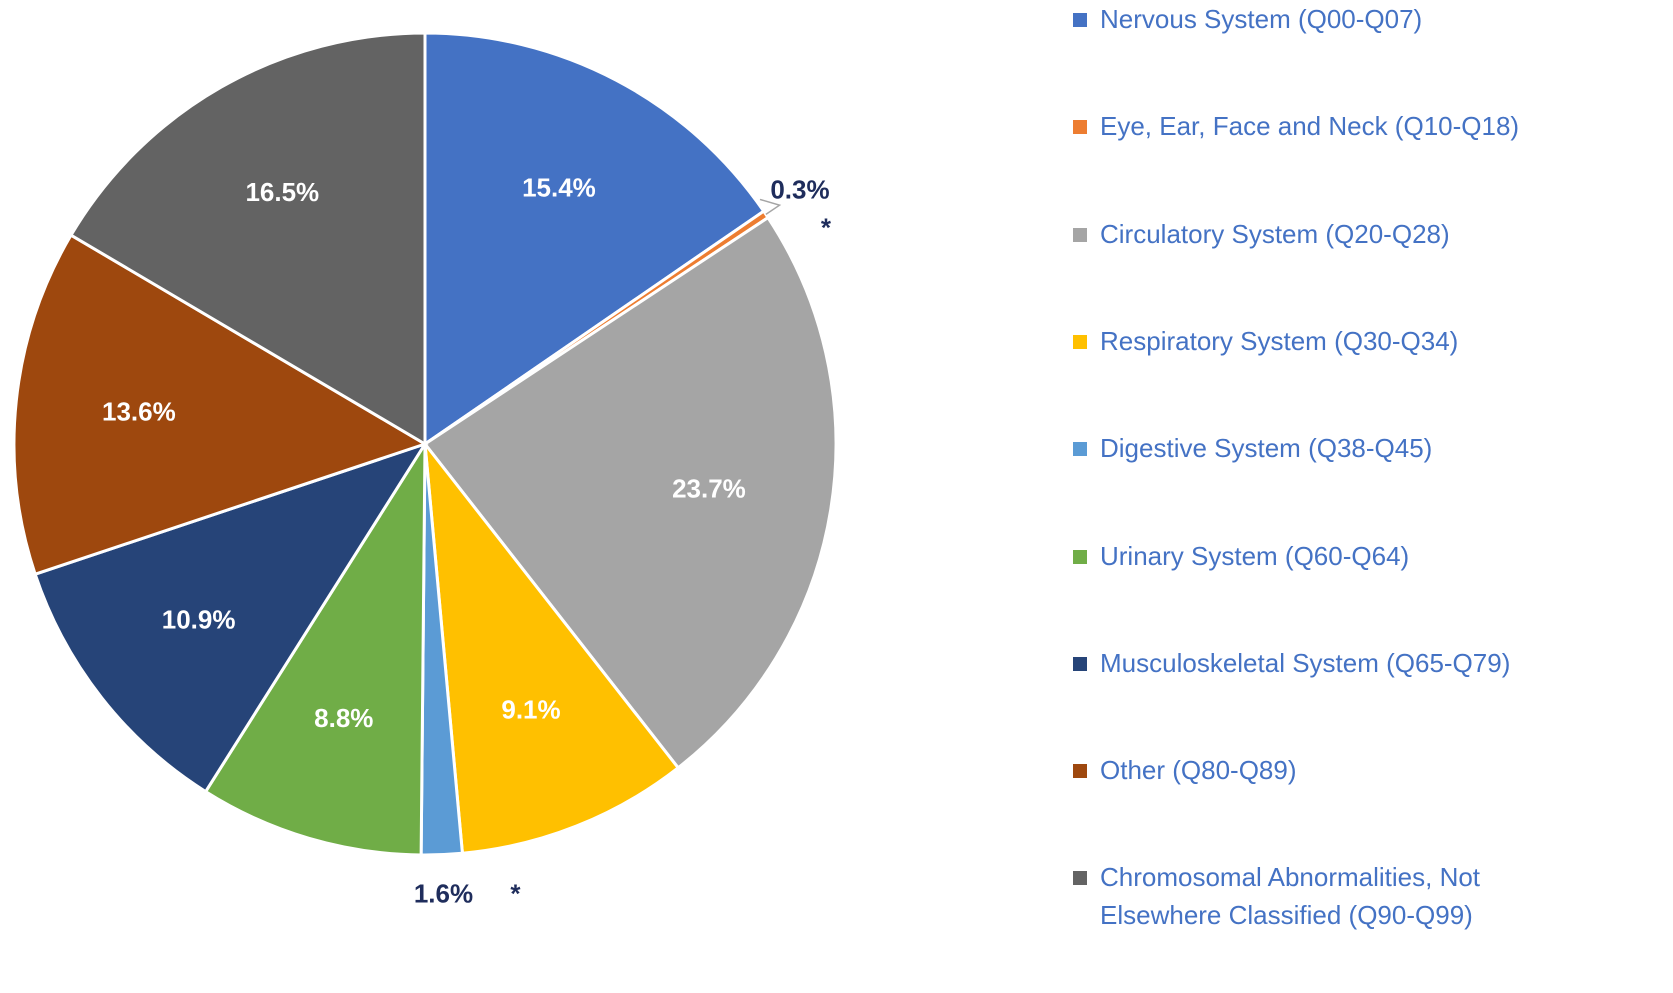 This screenshot has height=993, width=1673. I want to click on data-label: 0.3%, so click(799, 189).